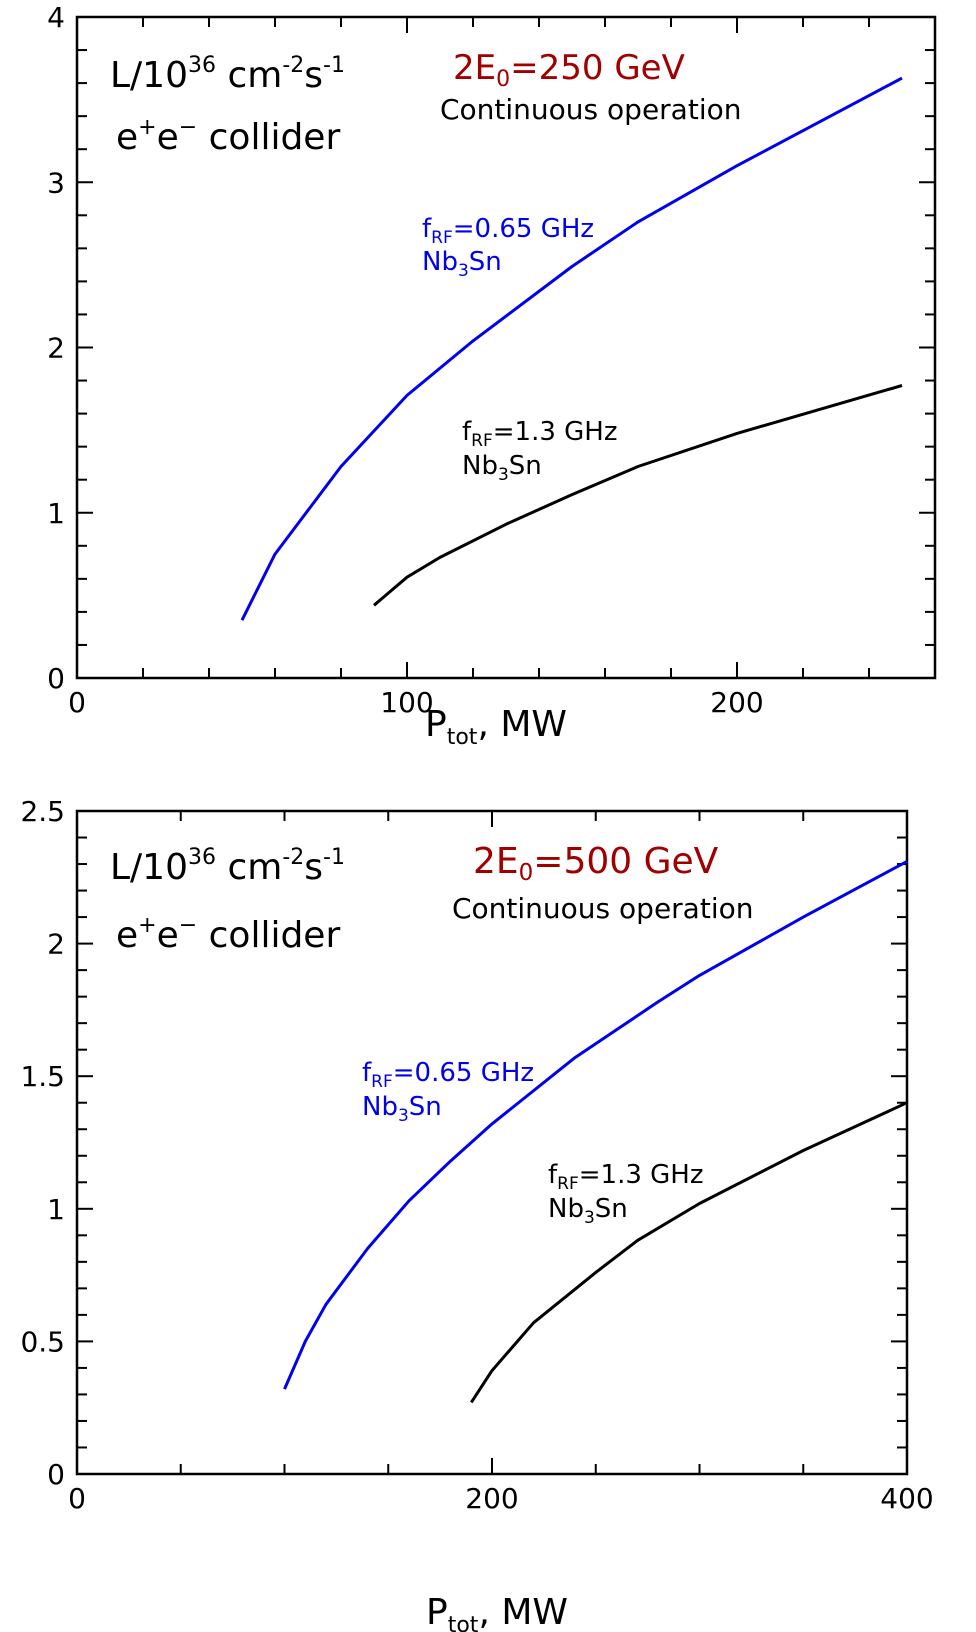 This screenshot has width=976, height=1632. What do you see at coordinates (402, 1109) in the screenshot?
I see `chart-2-blue-series-material: Nb3Sn` at bounding box center [402, 1109].